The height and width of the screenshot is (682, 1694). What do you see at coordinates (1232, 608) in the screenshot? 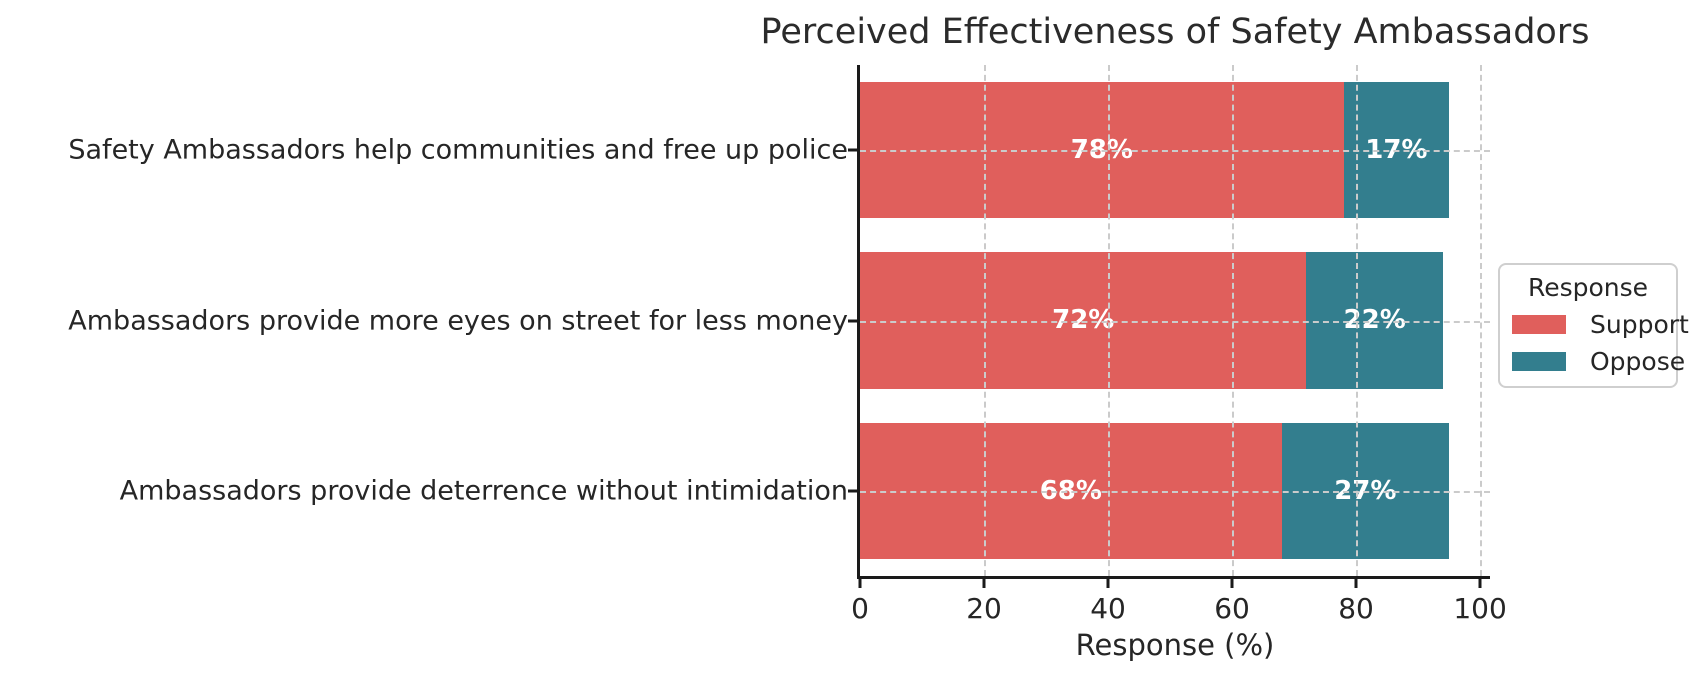
I see `x-tick-label: 60` at bounding box center [1232, 608].